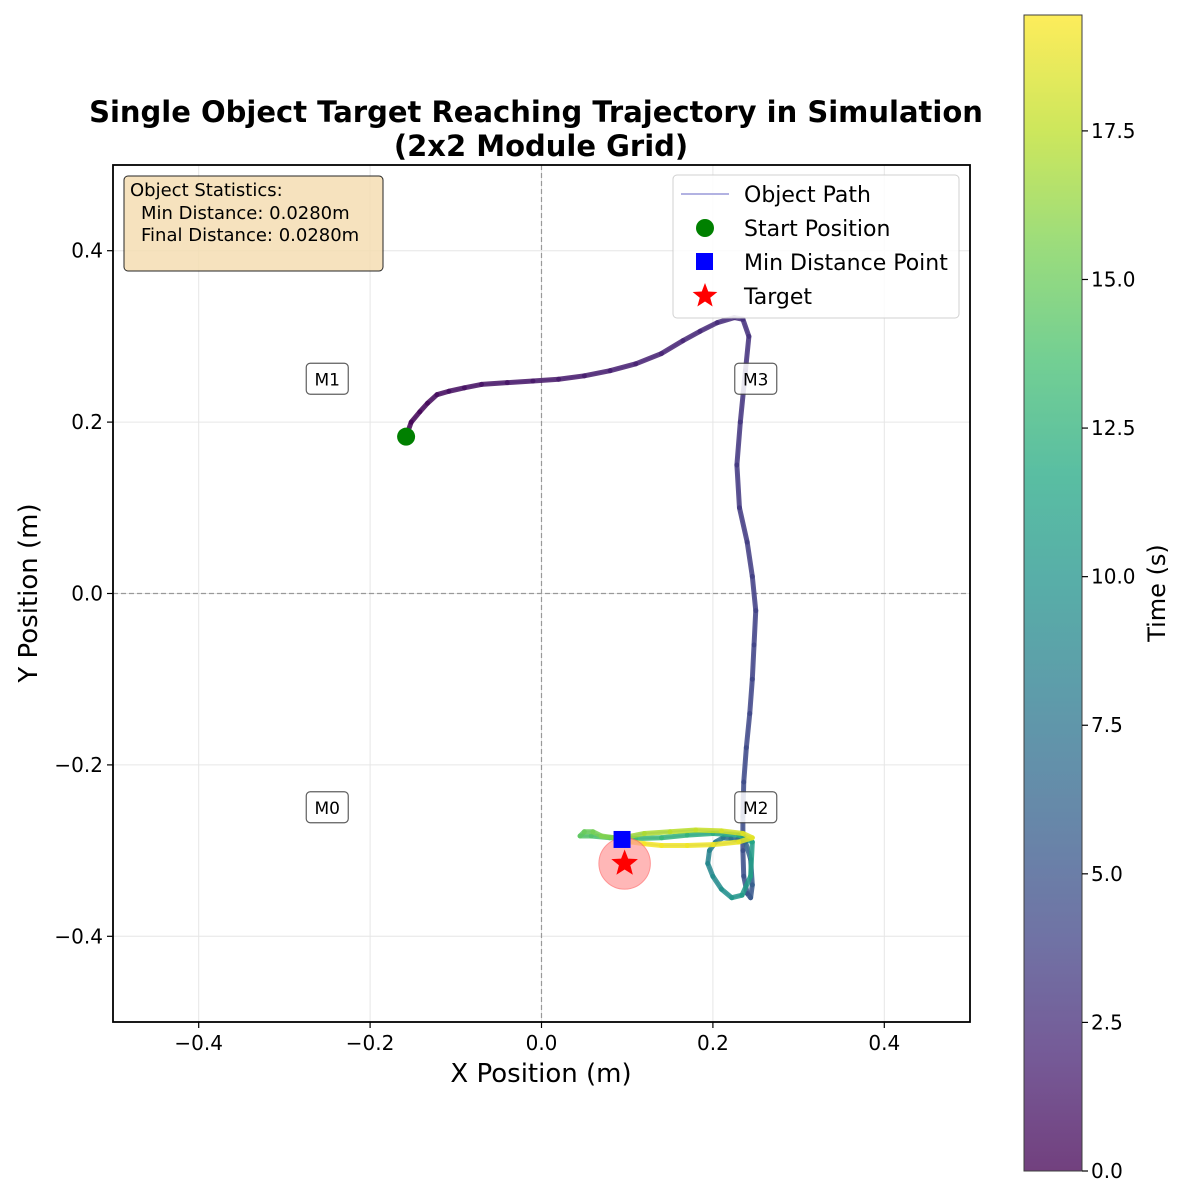 The image size is (1200, 1200). I want to click on min-distance-marker, so click(622, 839).